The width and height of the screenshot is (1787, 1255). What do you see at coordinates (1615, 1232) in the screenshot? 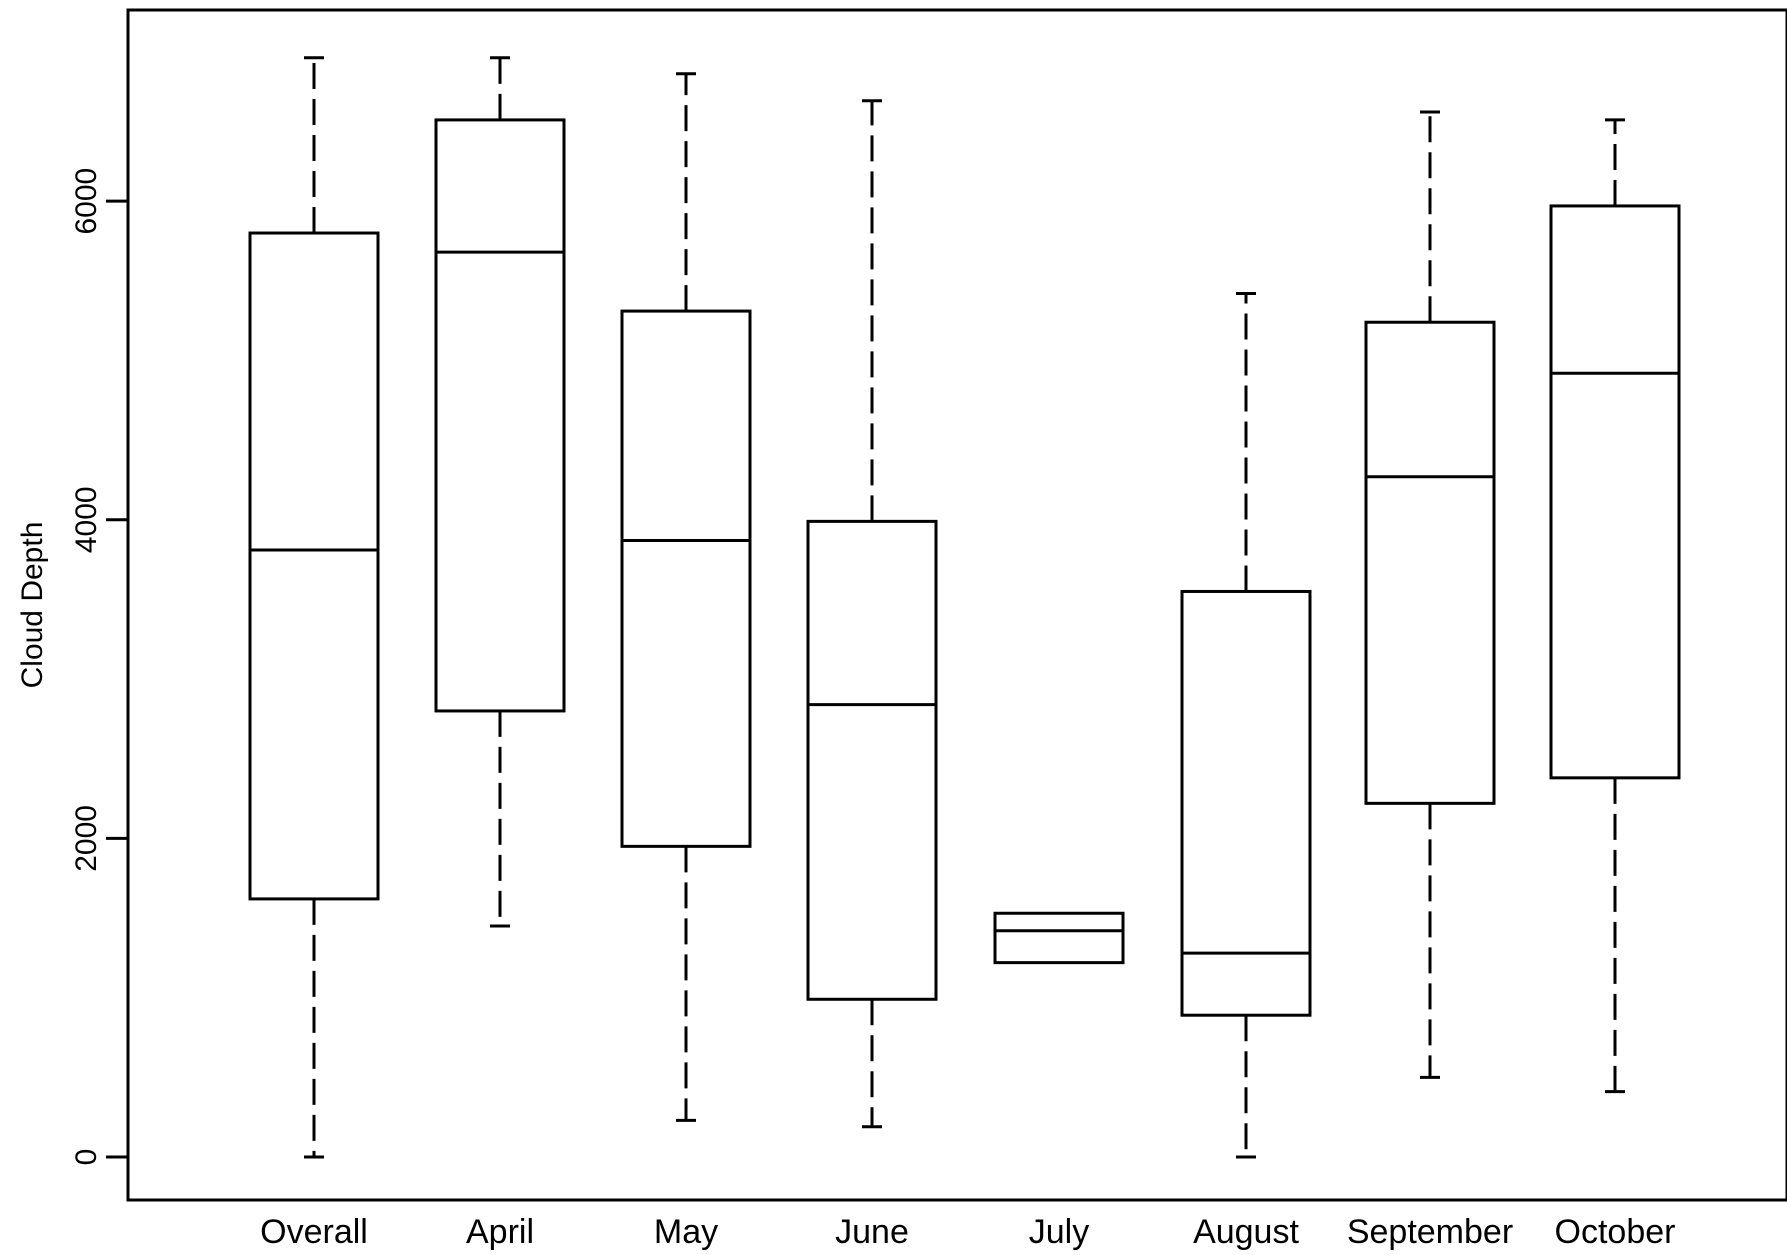
I see `x-tick-label-october: October` at bounding box center [1615, 1232].